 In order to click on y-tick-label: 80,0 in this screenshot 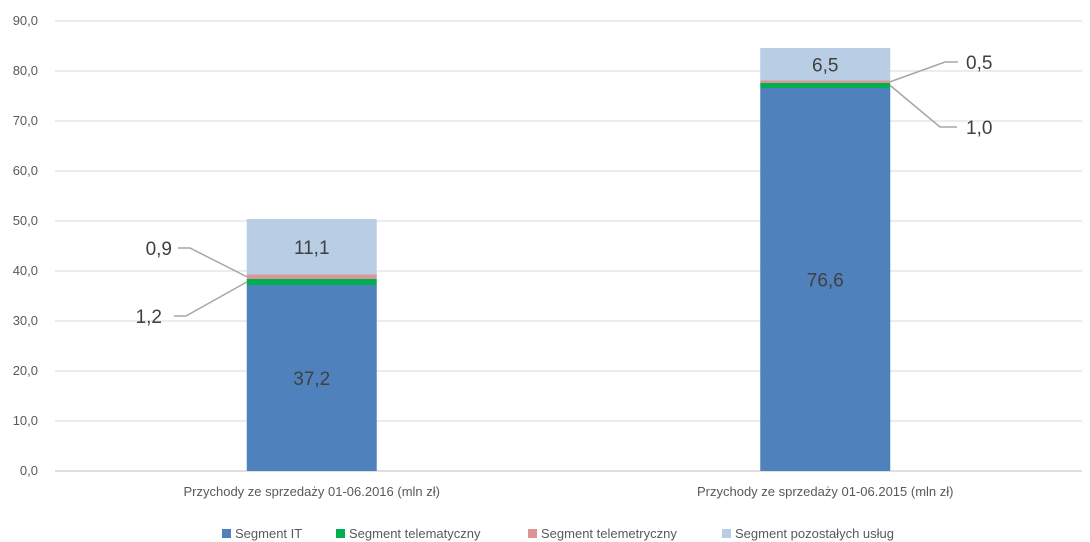, I will do `click(25, 70)`.